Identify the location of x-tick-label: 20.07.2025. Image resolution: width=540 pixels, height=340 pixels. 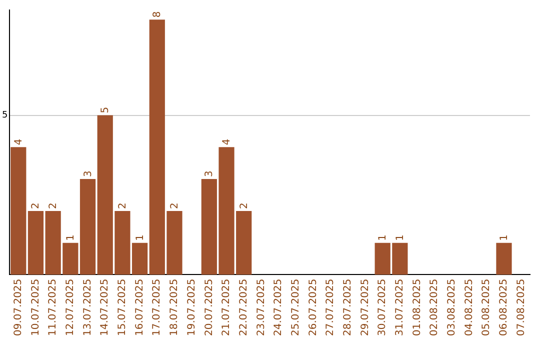
(209, 307).